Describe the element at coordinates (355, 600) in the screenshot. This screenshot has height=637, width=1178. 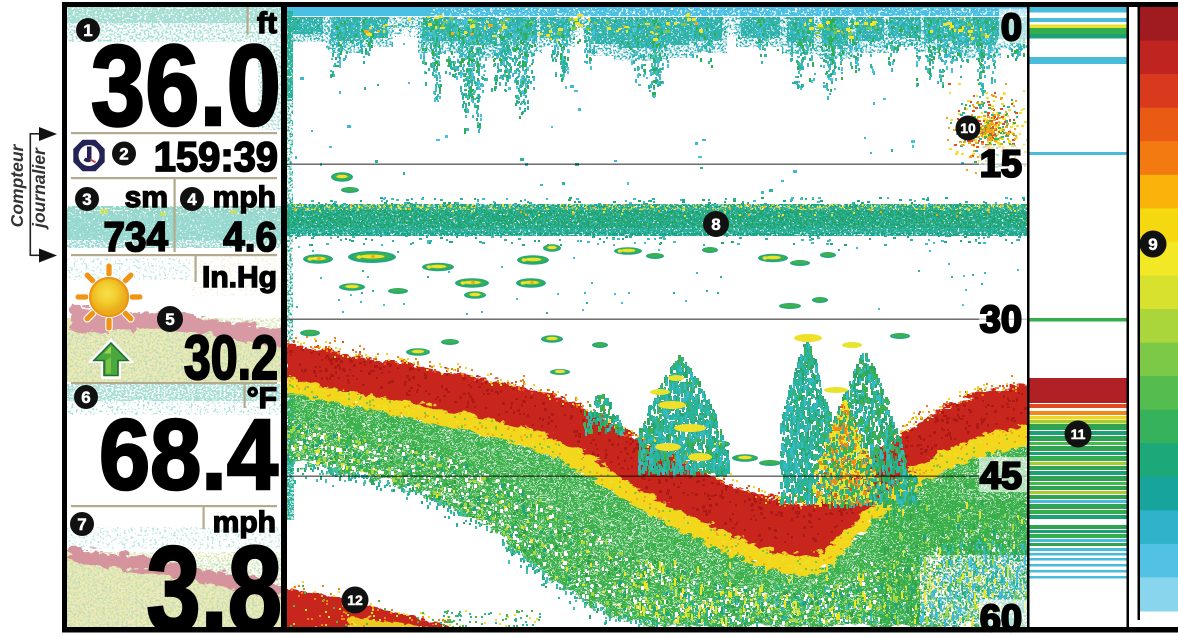
I see `svg-text: 12` at that location.